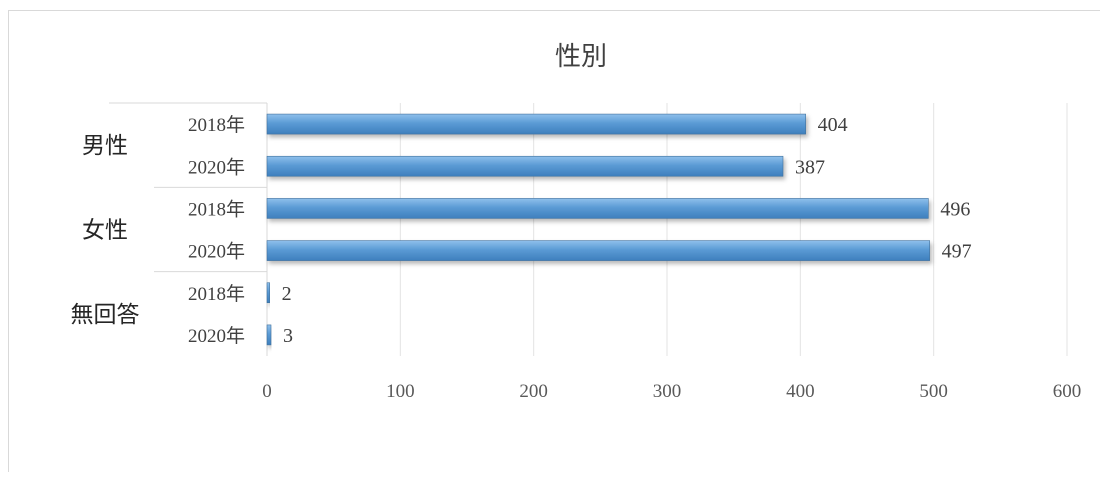 The height and width of the screenshot is (479, 1107). I want to click on x-tick-label: 100, so click(400, 391).